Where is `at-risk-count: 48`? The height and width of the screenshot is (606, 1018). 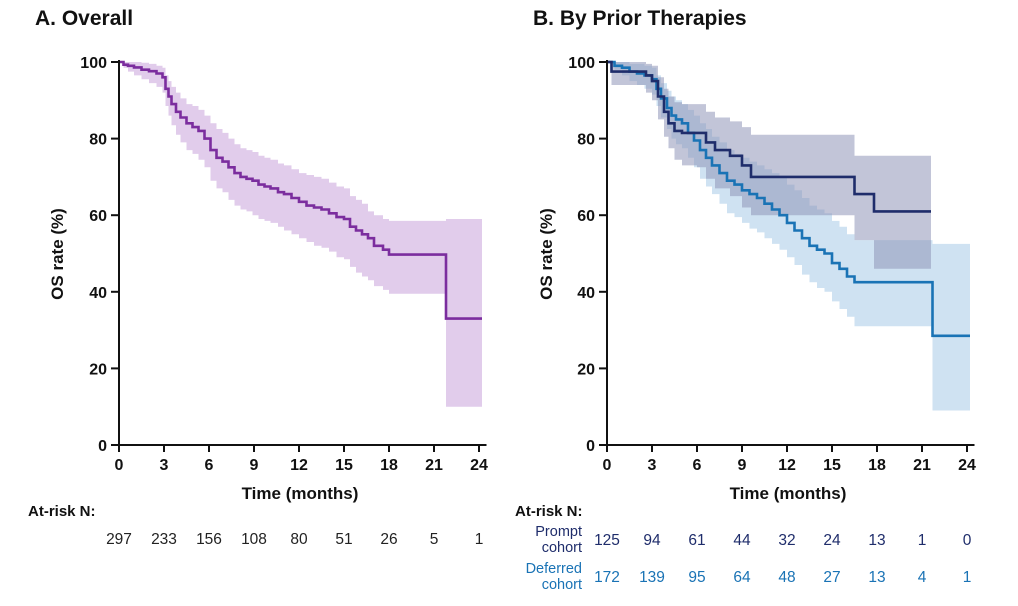
at-risk-count: 48 is located at coordinates (786, 577).